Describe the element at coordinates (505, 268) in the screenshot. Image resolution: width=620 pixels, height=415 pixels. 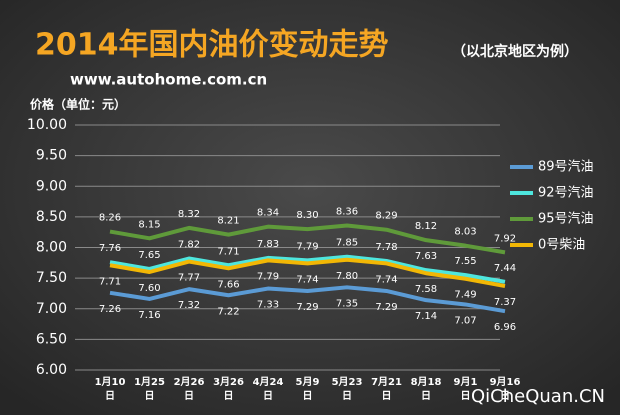
I see `data-label: 7.44` at that location.